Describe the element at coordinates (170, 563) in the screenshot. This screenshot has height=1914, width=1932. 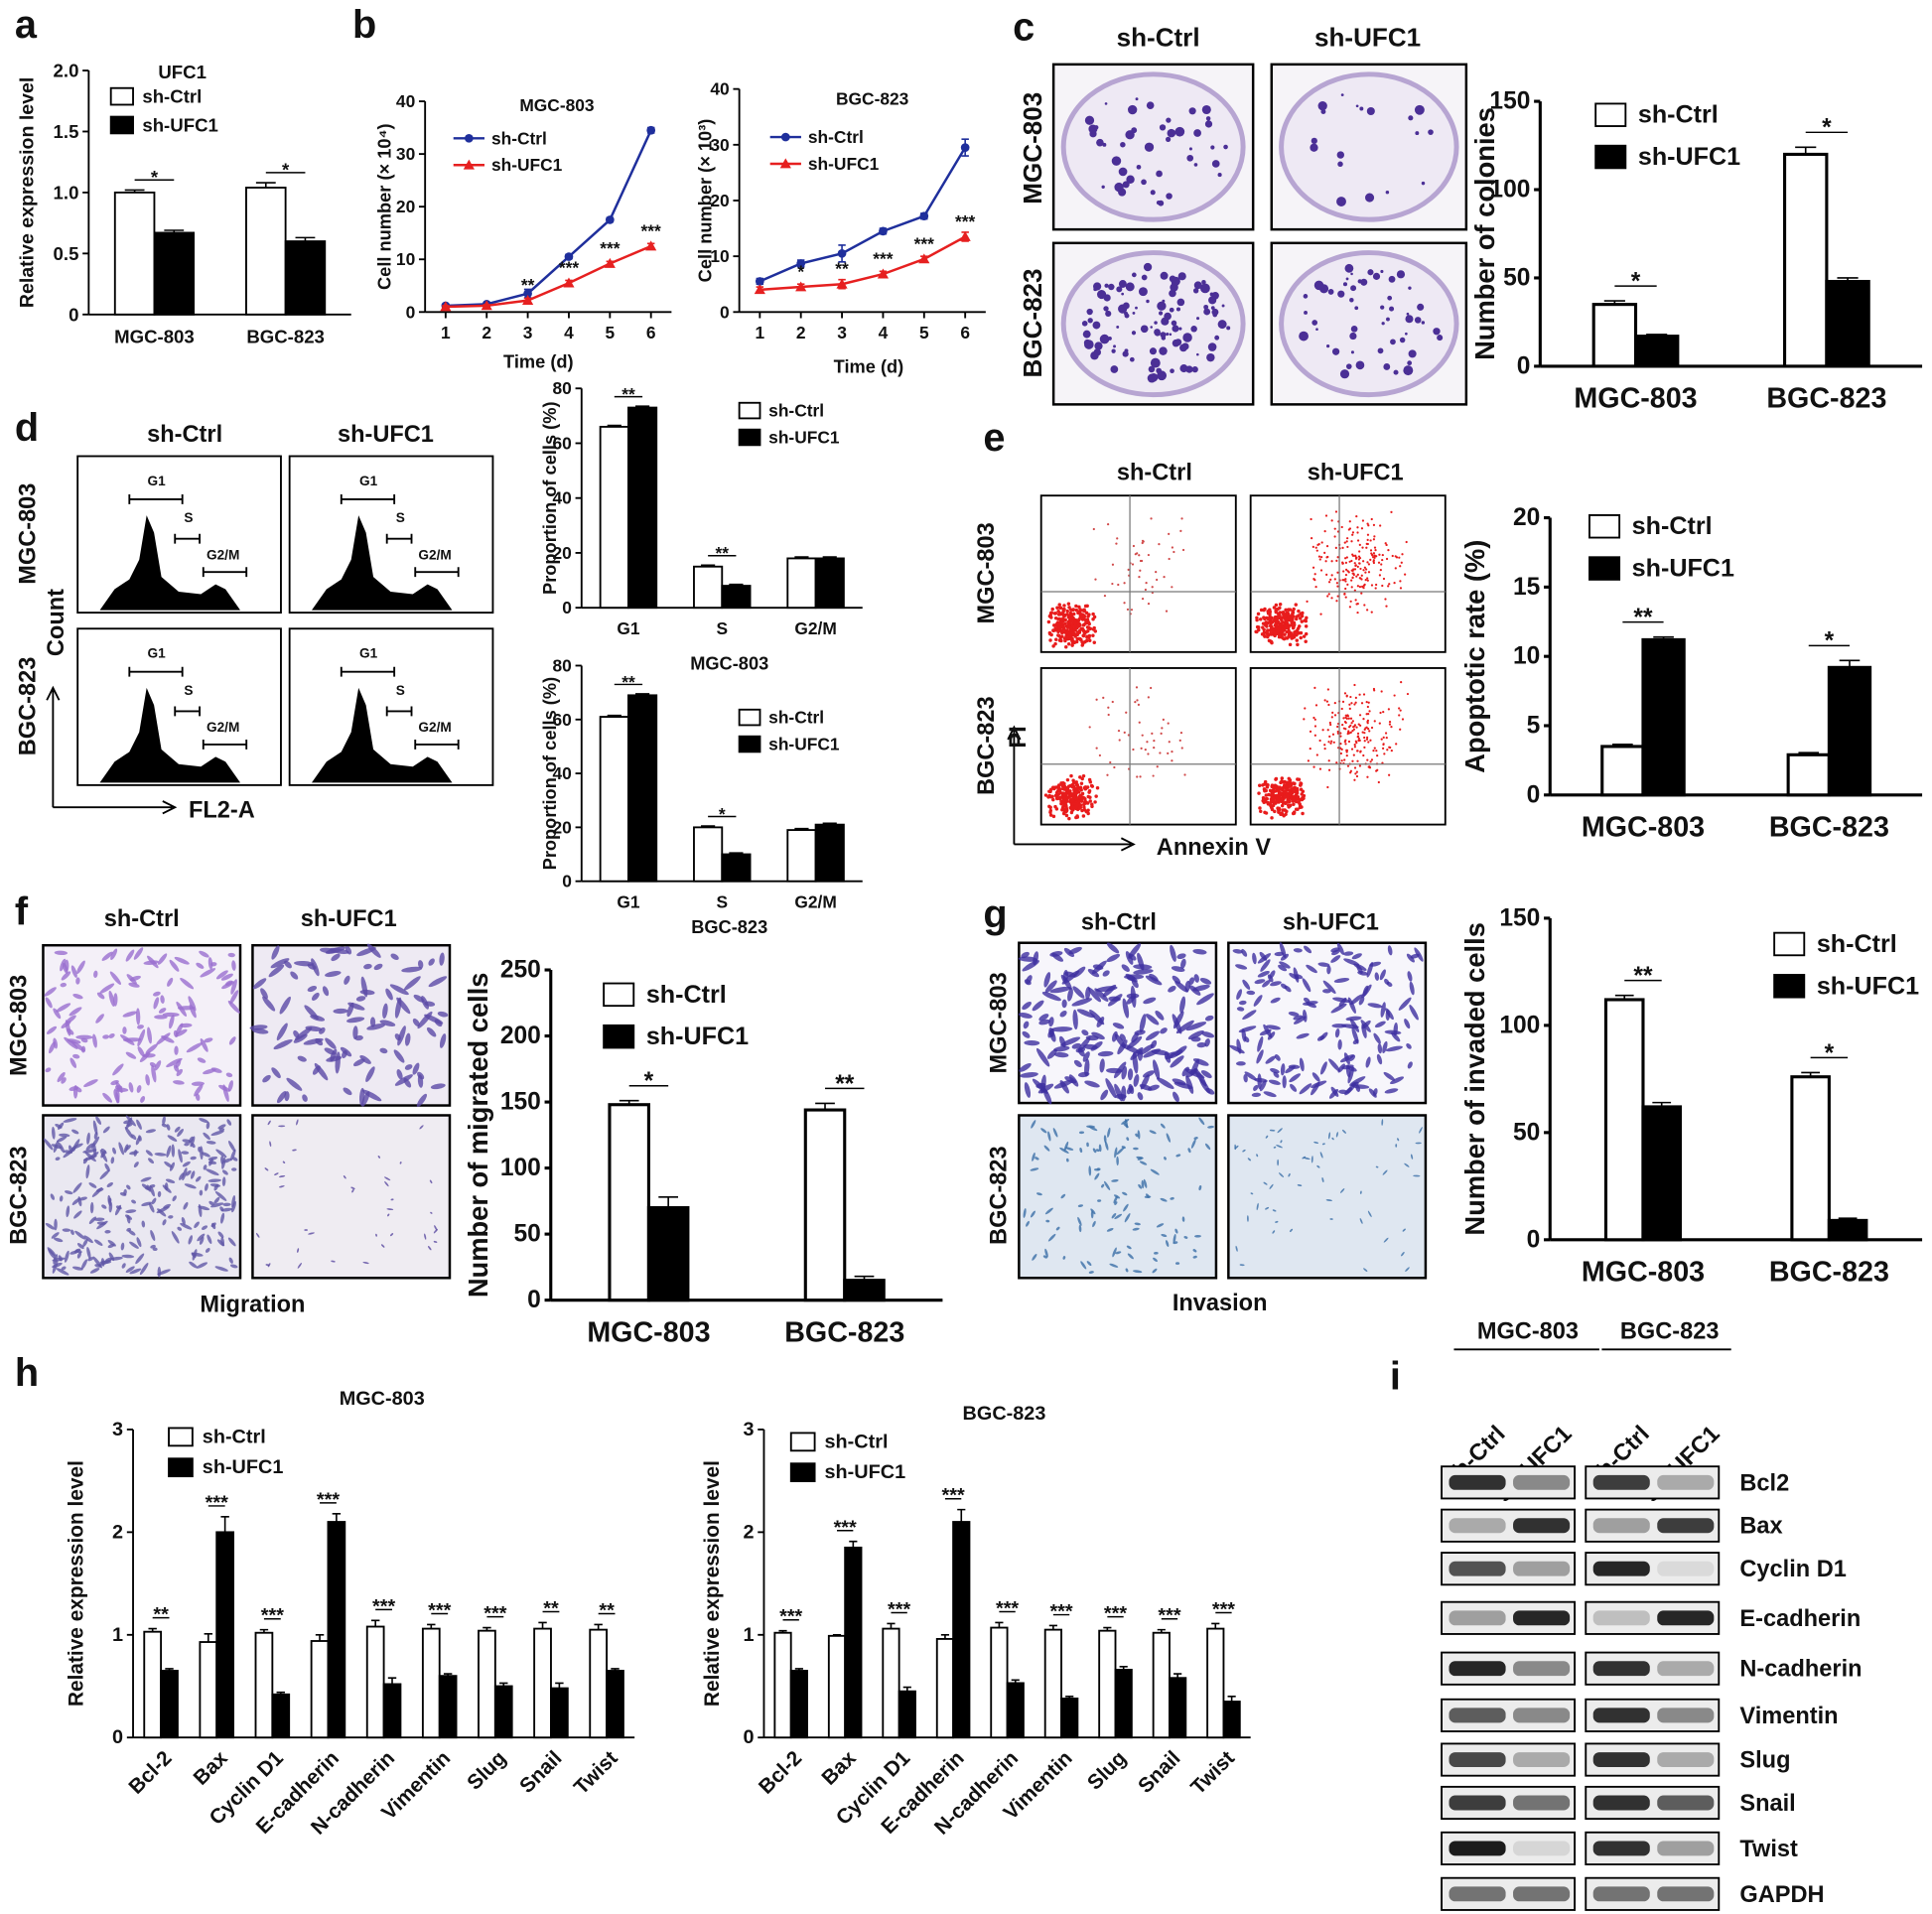
I see `histogram` at that location.